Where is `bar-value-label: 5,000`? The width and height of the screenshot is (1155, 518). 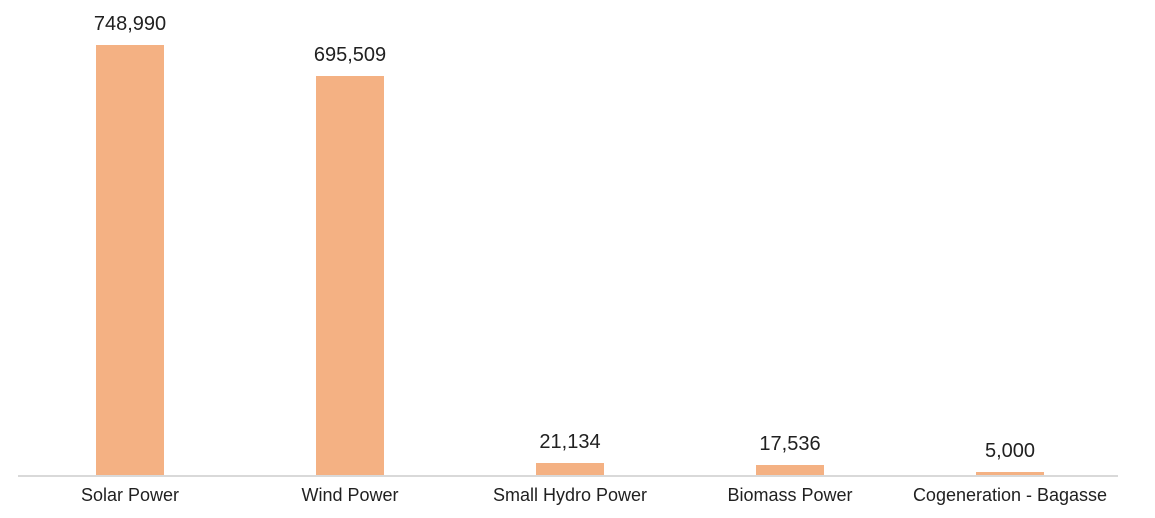
bar-value-label: 5,000 is located at coordinates (1010, 451).